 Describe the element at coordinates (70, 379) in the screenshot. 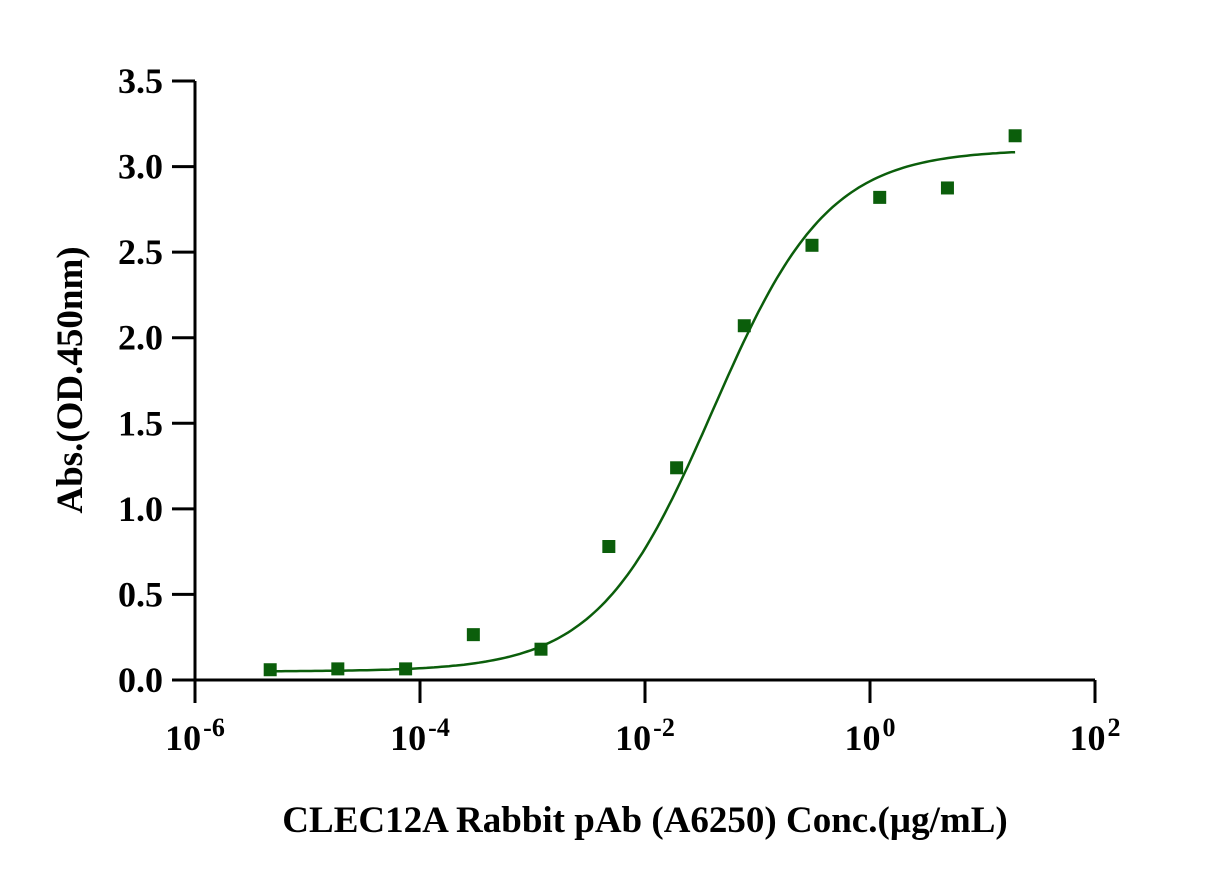

I see `y-axis-label: Abs.(OD.450nm)` at that location.